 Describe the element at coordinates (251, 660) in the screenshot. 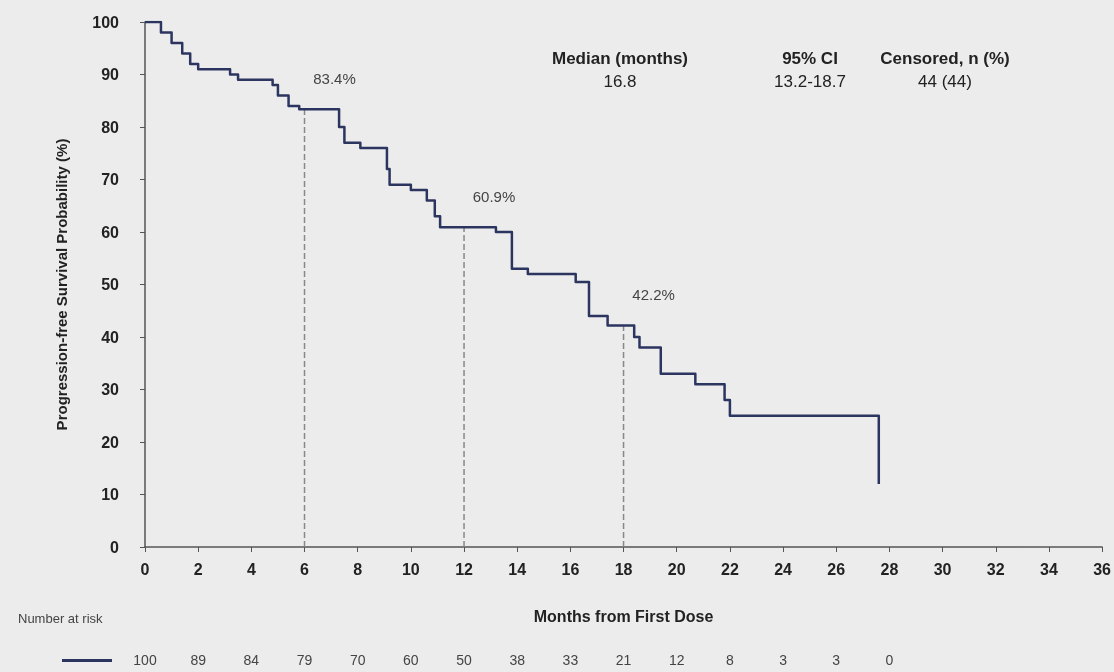

I see `text: 84` at that location.